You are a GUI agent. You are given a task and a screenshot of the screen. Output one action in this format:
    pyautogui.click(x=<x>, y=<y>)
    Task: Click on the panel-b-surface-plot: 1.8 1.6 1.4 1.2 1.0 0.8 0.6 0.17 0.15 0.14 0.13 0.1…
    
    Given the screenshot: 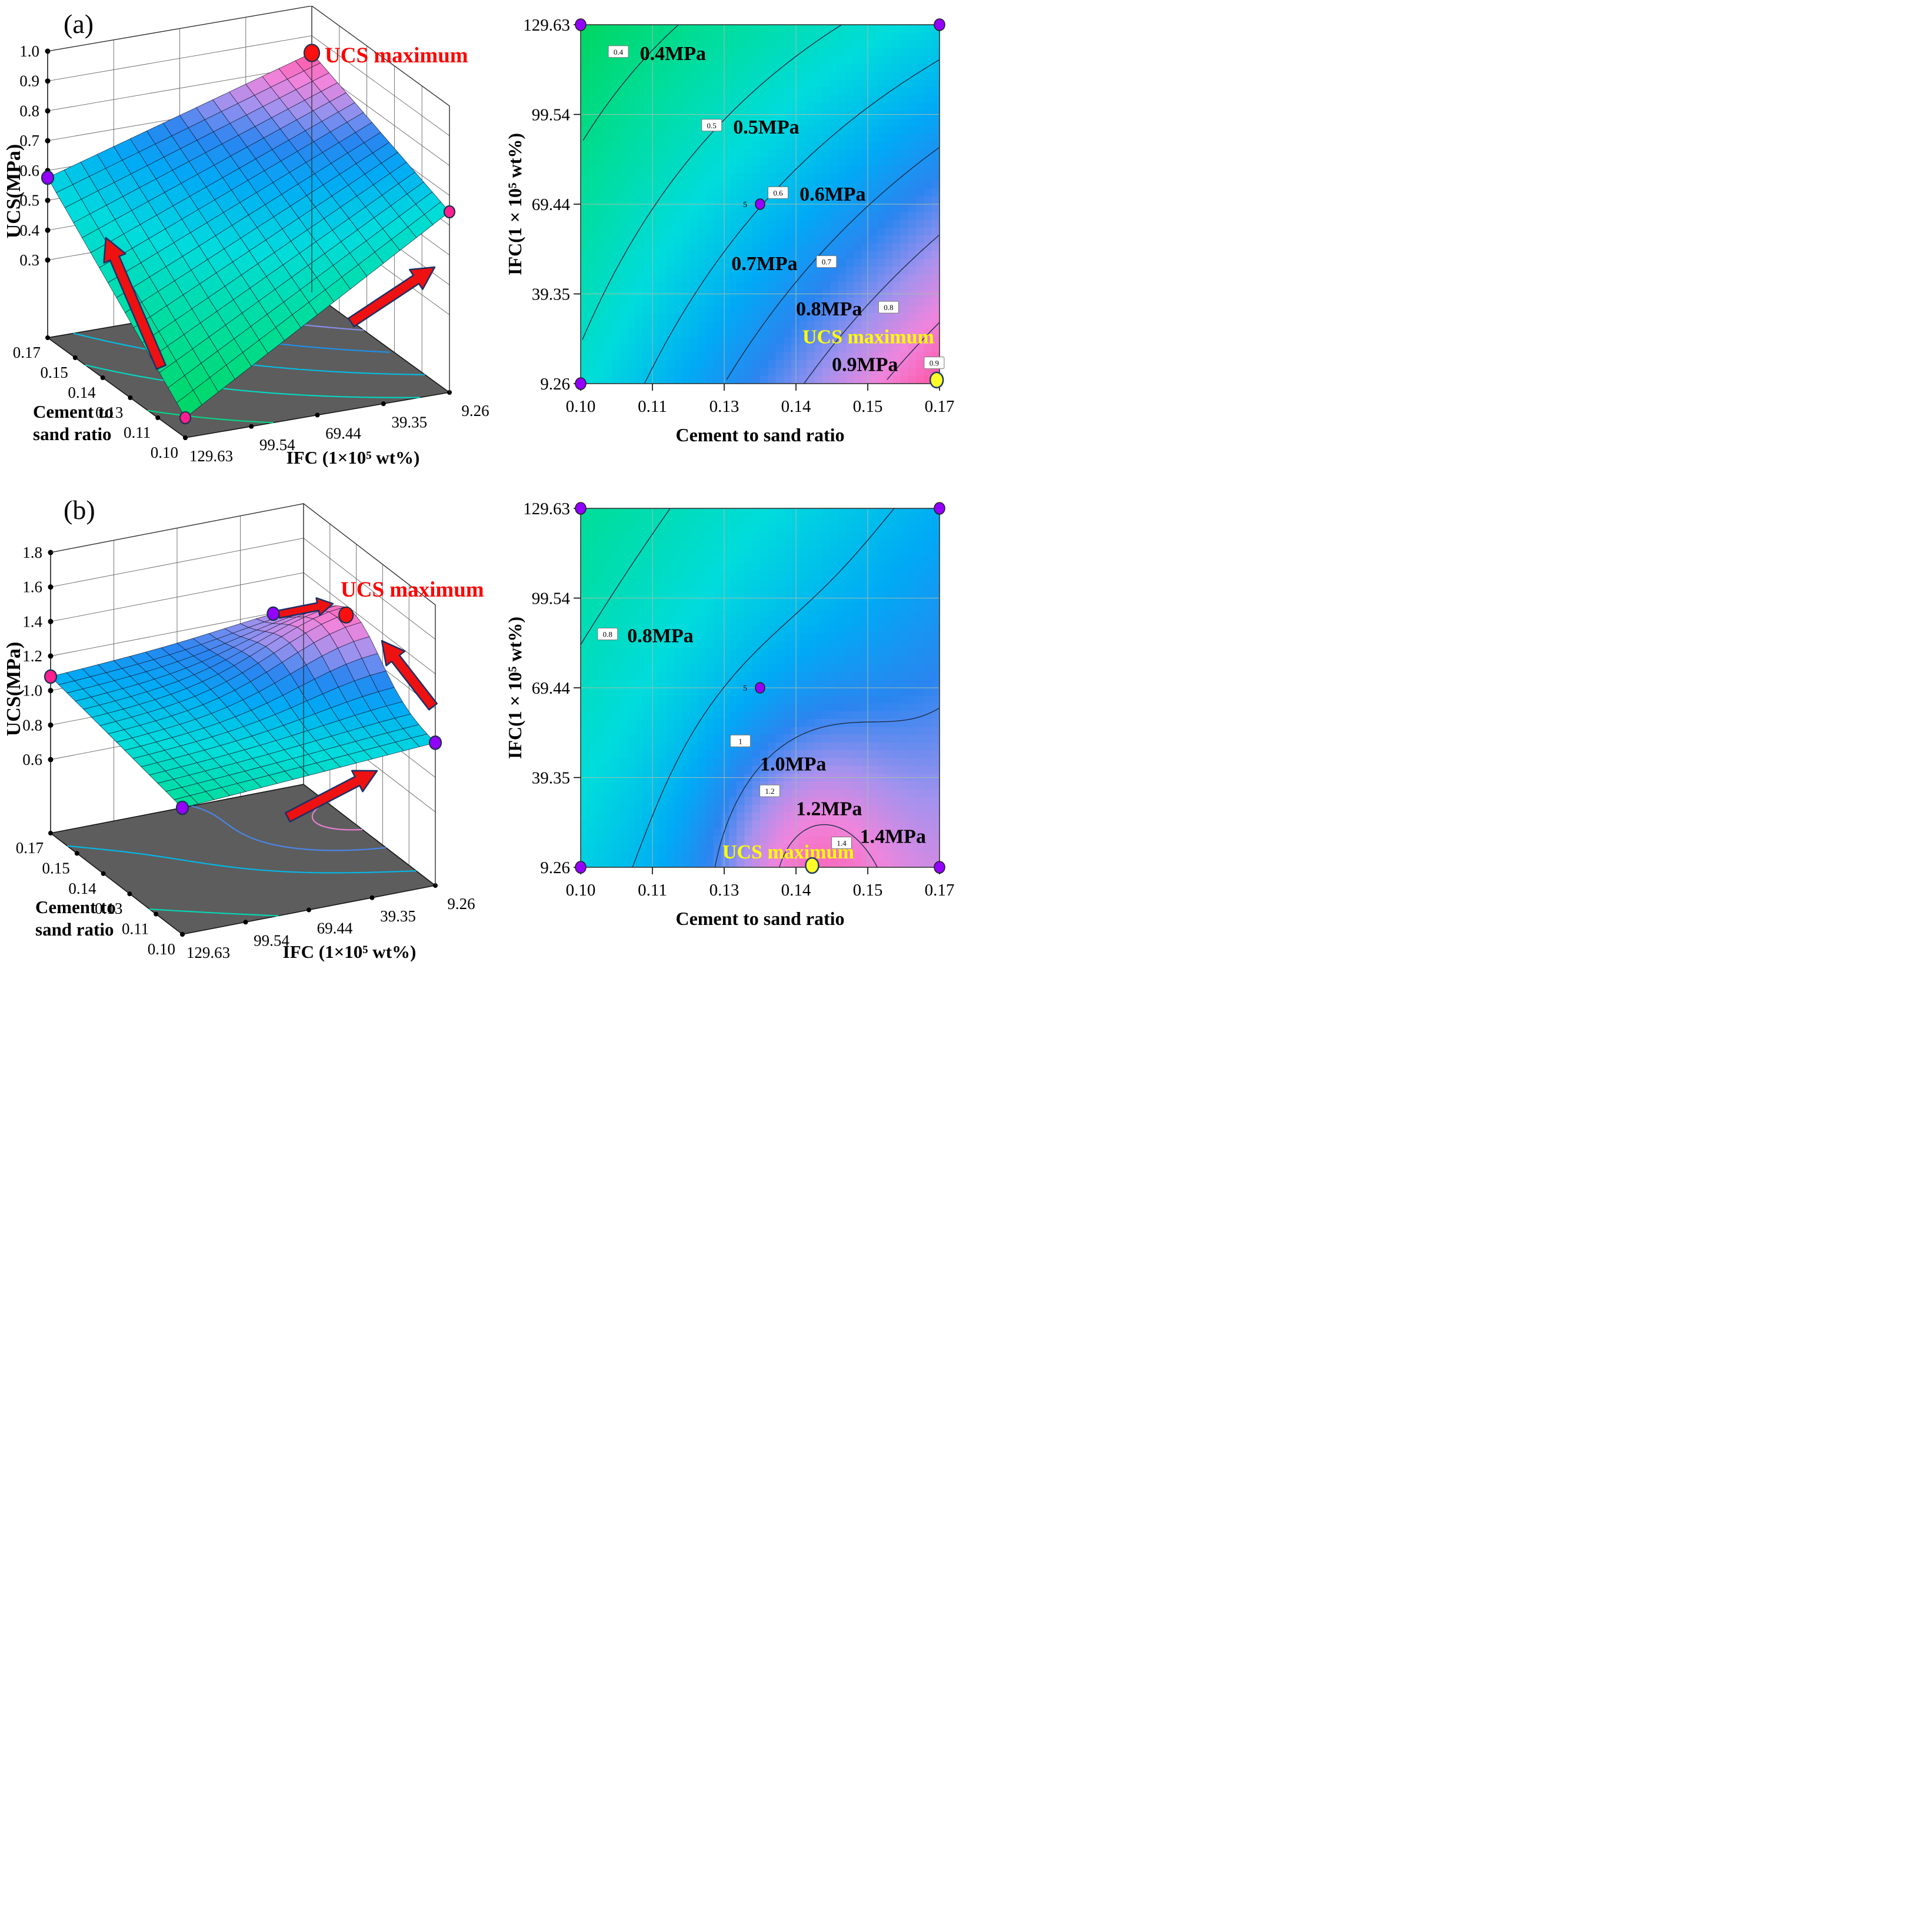 What is the action you would take?
    pyautogui.click(x=255, y=729)
    